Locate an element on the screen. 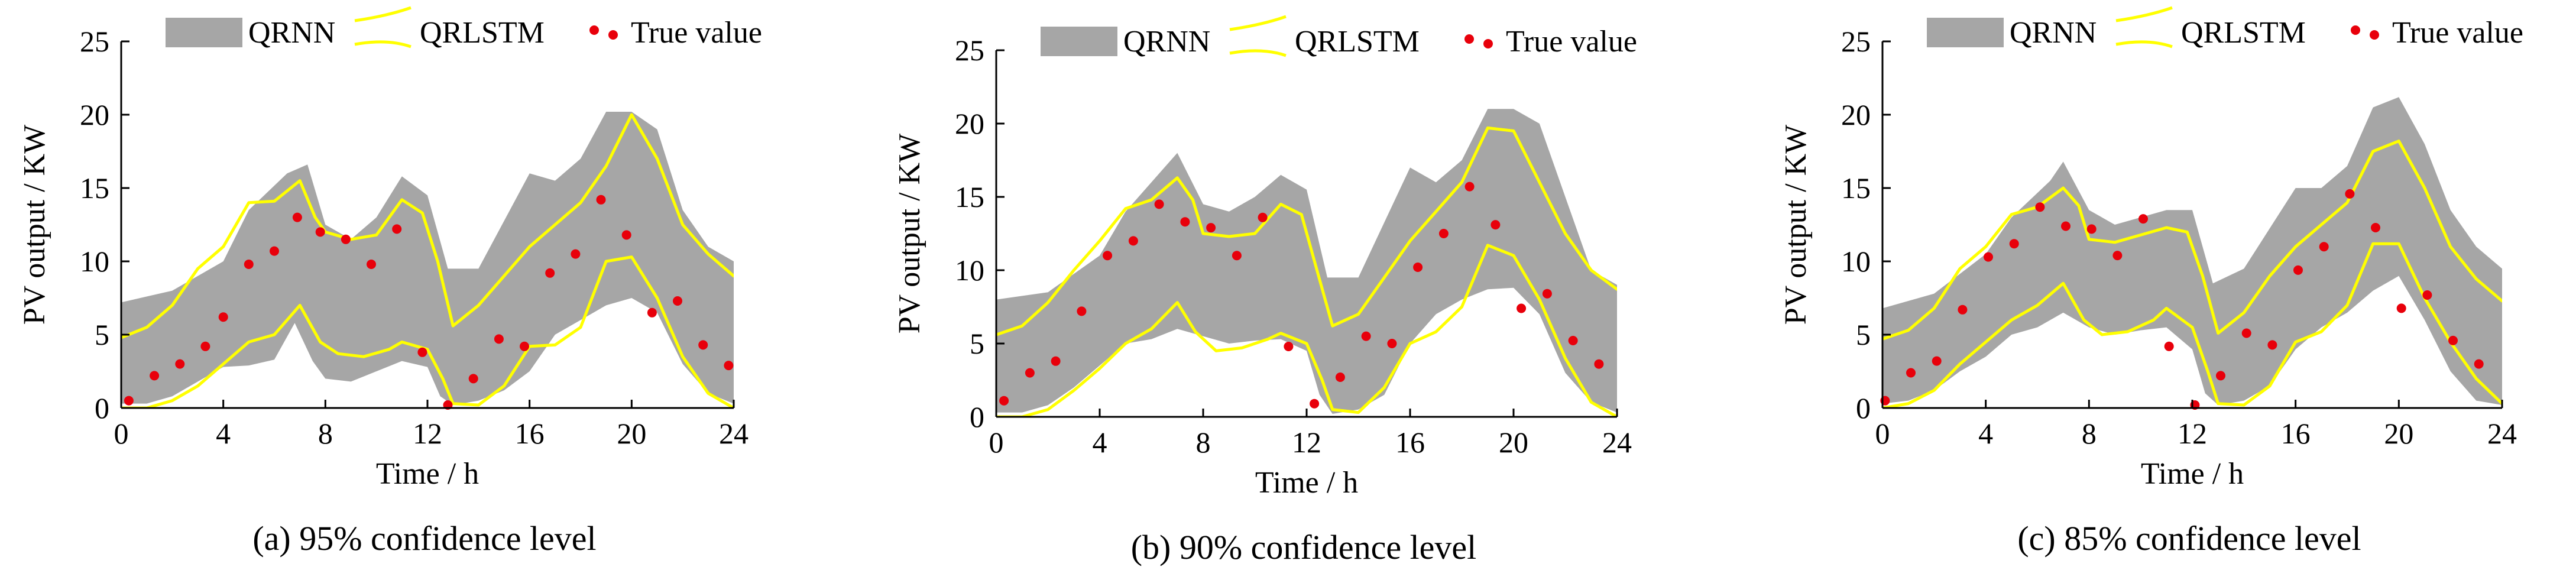 This screenshot has width=2576, height=583. x-tick-label: 8 is located at coordinates (2089, 433).